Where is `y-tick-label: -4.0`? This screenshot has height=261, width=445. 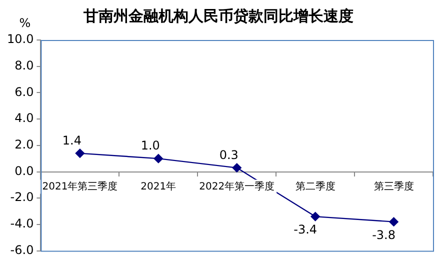 y-tick-label: -4.0 is located at coordinates (22, 223).